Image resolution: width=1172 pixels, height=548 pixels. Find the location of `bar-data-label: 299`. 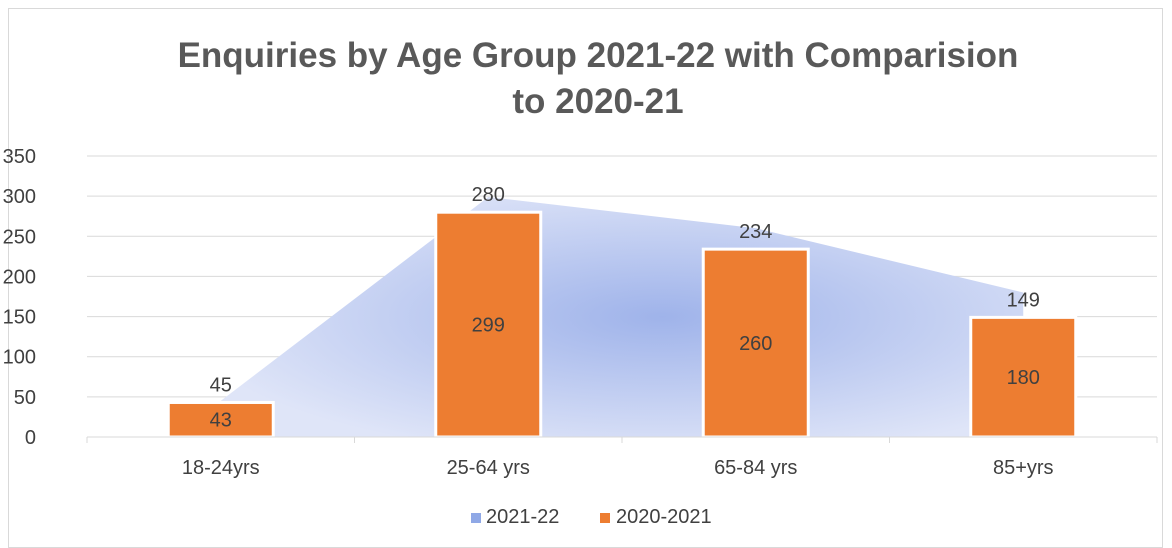

bar-data-label: 299 is located at coordinates (488, 326).